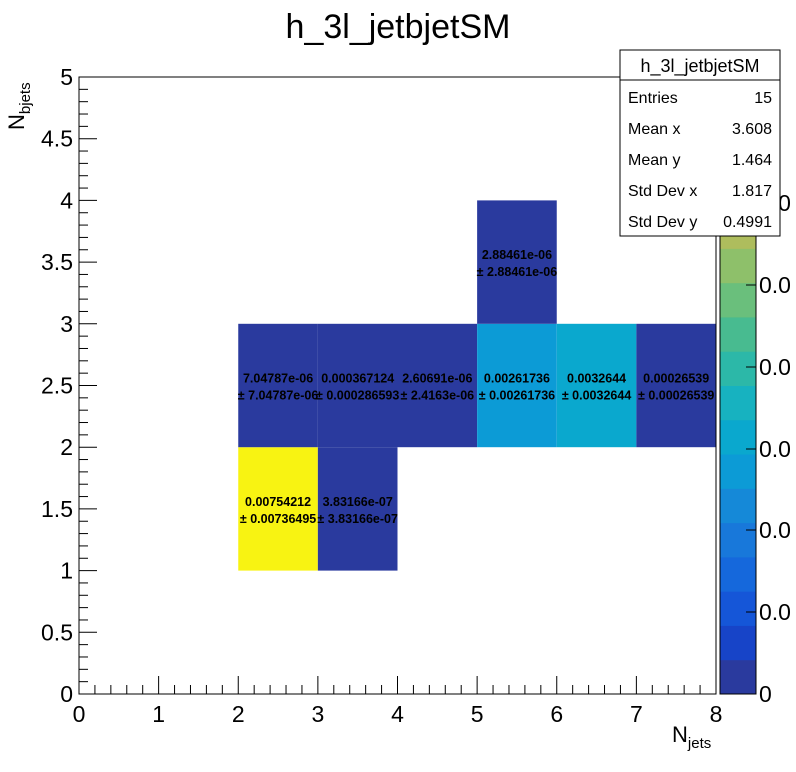 Image resolution: width=796 pixels, height=772 pixels. Describe the element at coordinates (57, 139) in the screenshot. I see `y-tick-label: 4.5` at that location.